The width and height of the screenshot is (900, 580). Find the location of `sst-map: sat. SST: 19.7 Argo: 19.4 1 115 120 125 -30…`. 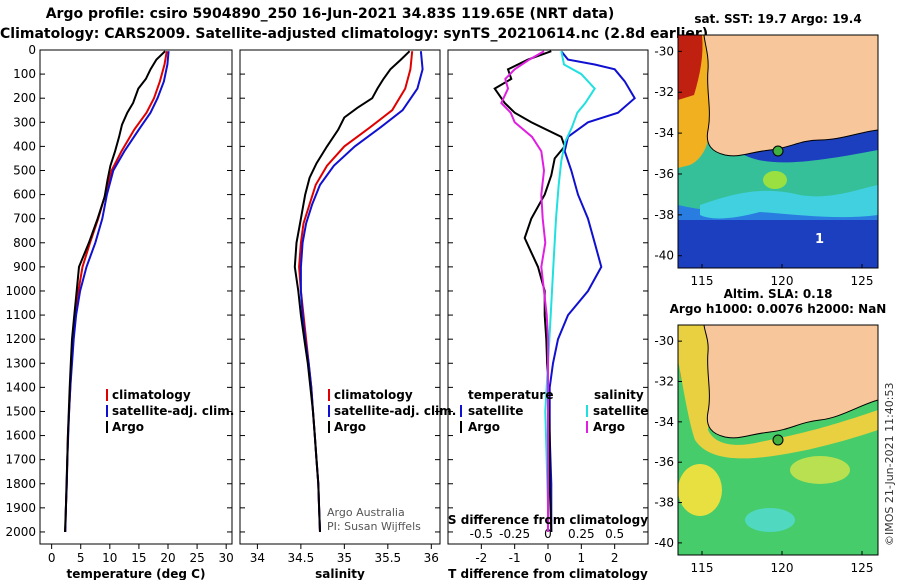

sst-map: sat. SST: 19.7 Argo: 19.4 1 115 120 125 -30… is located at coordinates (766, 150).